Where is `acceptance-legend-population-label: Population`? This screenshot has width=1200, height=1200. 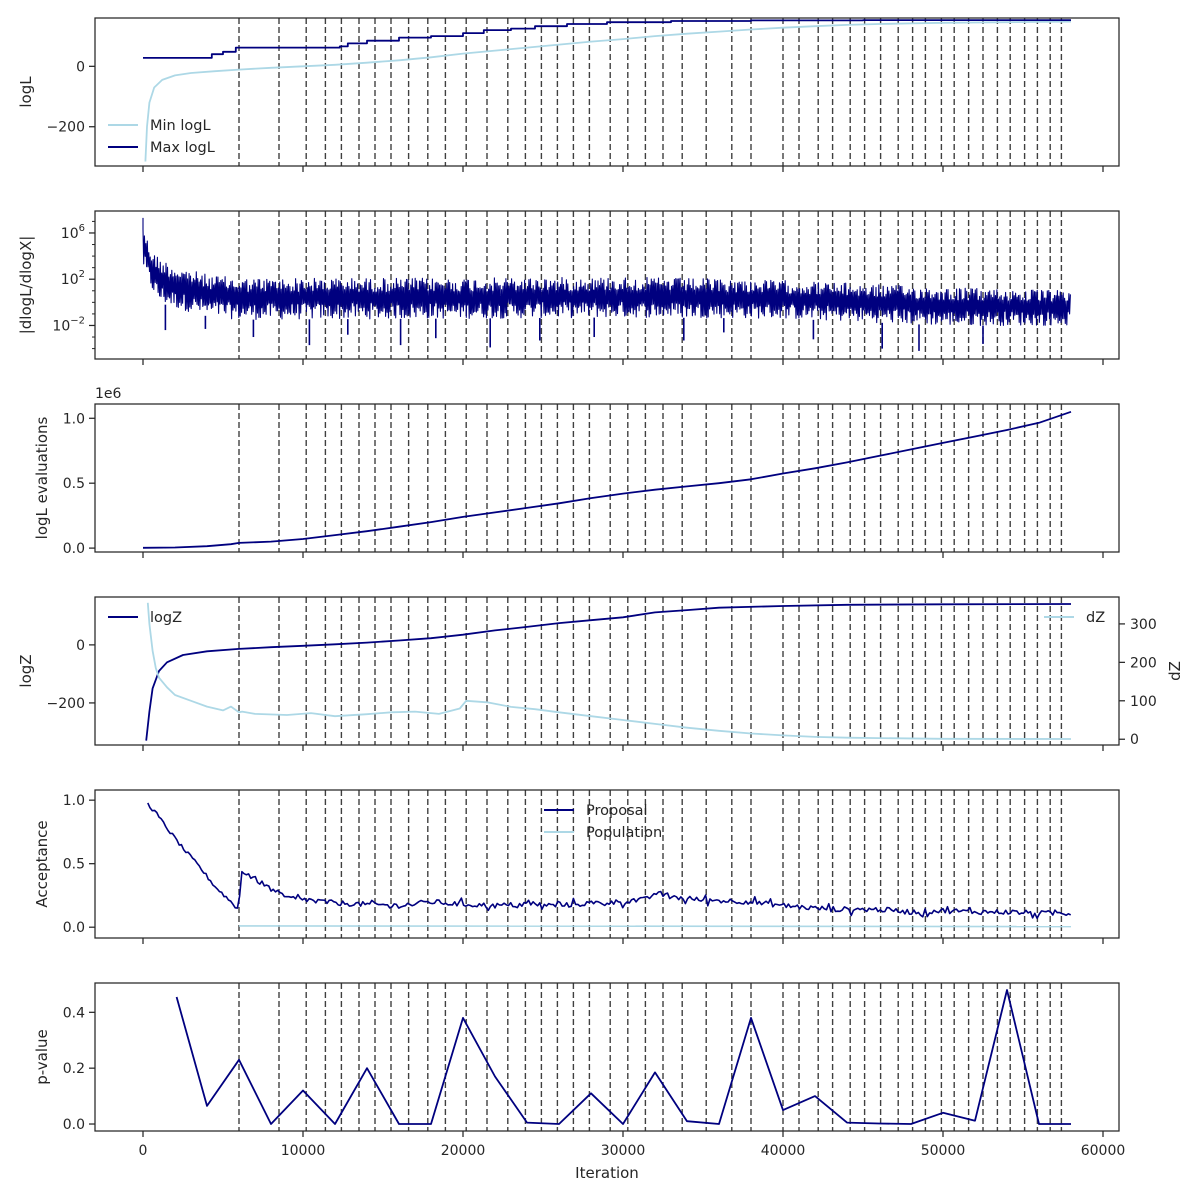
acceptance-legend-population-label: Population is located at coordinates (624, 833).